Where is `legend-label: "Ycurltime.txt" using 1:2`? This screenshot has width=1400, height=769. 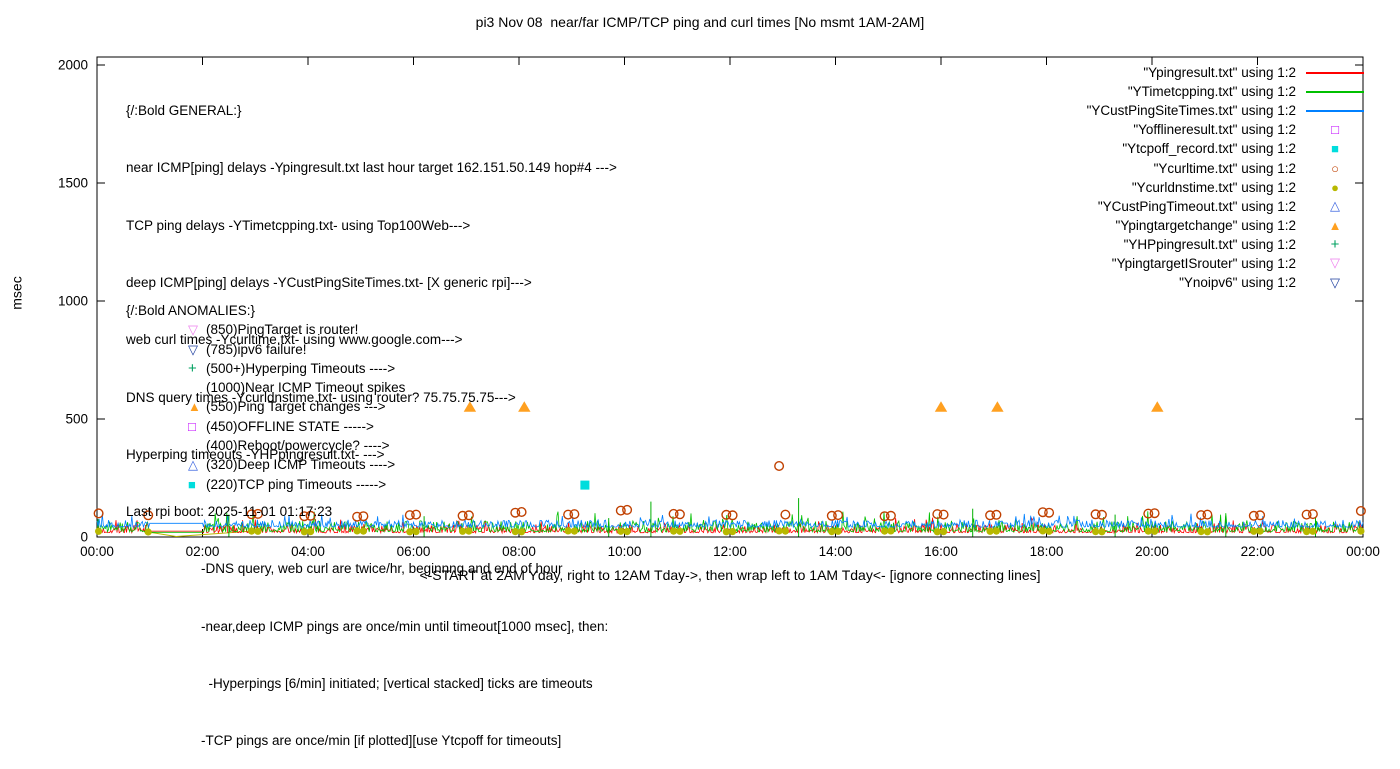 legend-label: "Ycurltime.txt" using 1:2 is located at coordinates (1224, 168).